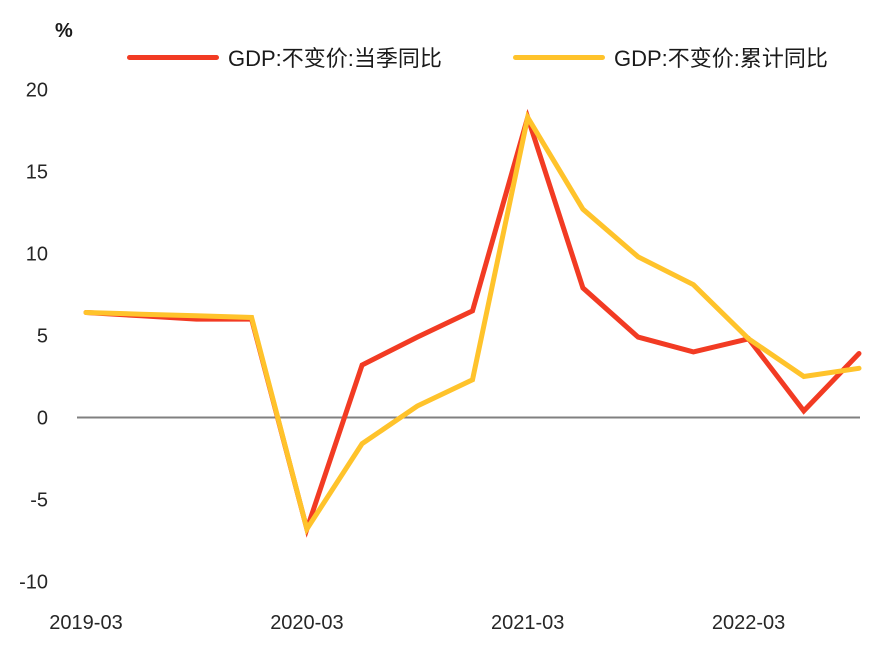 Image resolution: width=880 pixels, height=648 pixels. What do you see at coordinates (37, 91) in the screenshot?
I see `y-tick-label: 20` at bounding box center [37, 91].